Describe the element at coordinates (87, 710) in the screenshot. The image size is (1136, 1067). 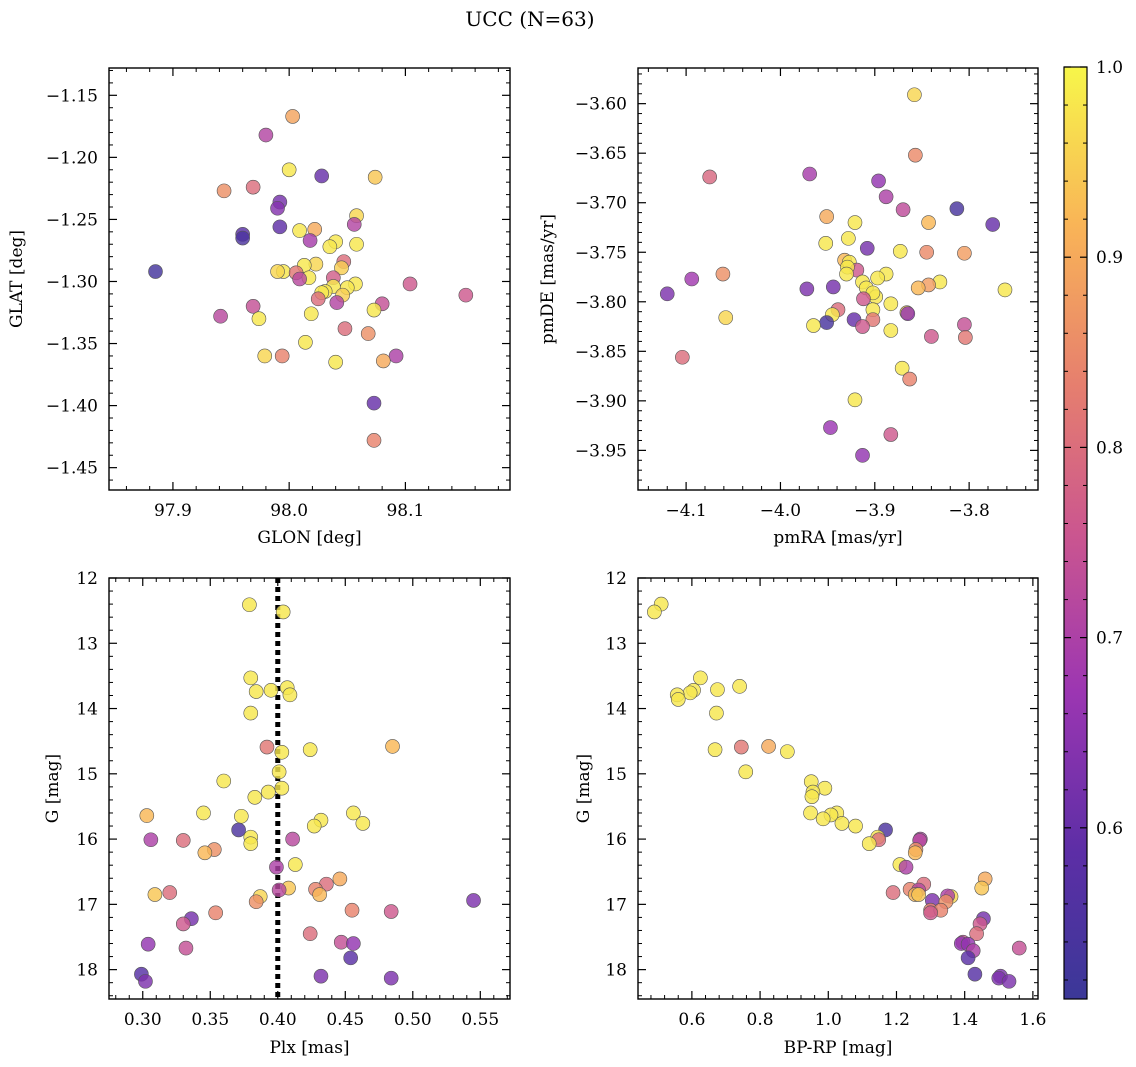
I see `y-tick-label: 14` at that location.